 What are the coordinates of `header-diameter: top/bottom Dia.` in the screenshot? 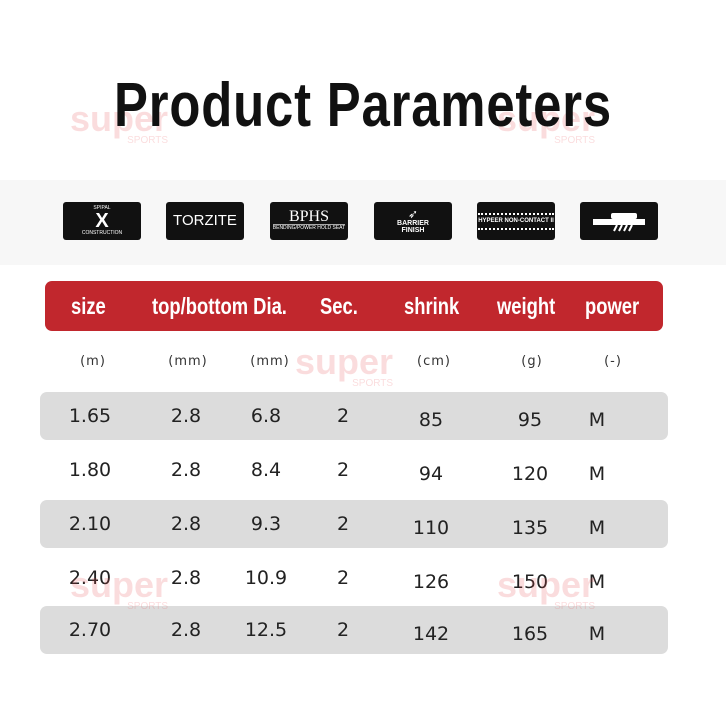 It's located at (219, 306).